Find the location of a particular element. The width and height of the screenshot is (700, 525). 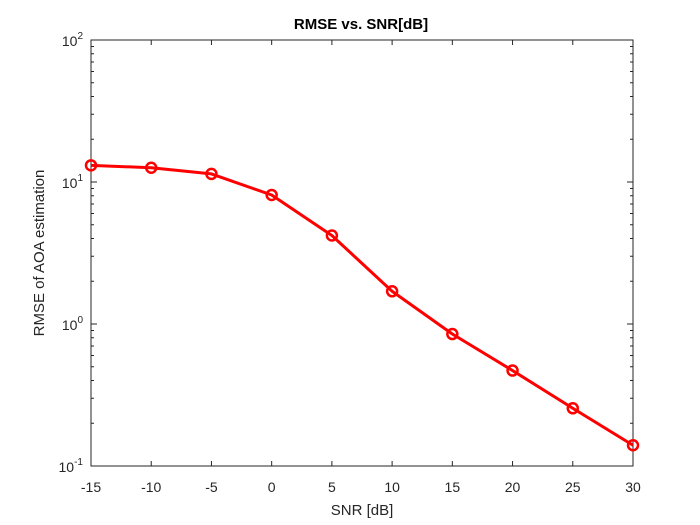

y-tick-label: 10⁰ is located at coordinates (73, 324).